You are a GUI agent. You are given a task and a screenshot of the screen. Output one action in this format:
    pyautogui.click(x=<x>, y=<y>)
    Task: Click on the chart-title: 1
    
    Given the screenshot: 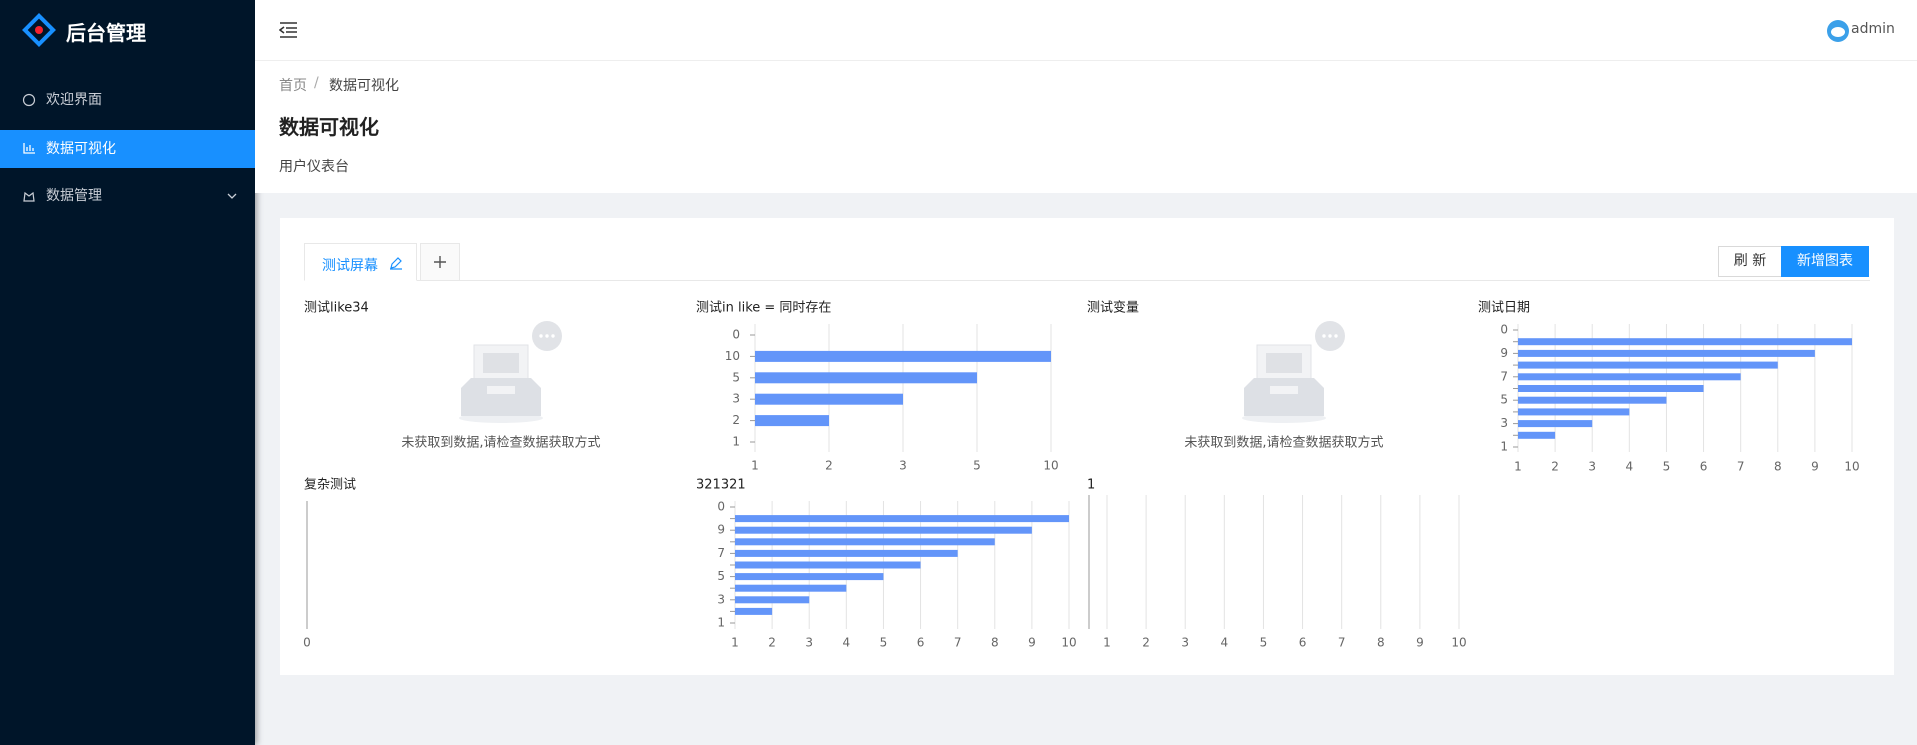 What is the action you would take?
    pyautogui.click(x=1091, y=485)
    